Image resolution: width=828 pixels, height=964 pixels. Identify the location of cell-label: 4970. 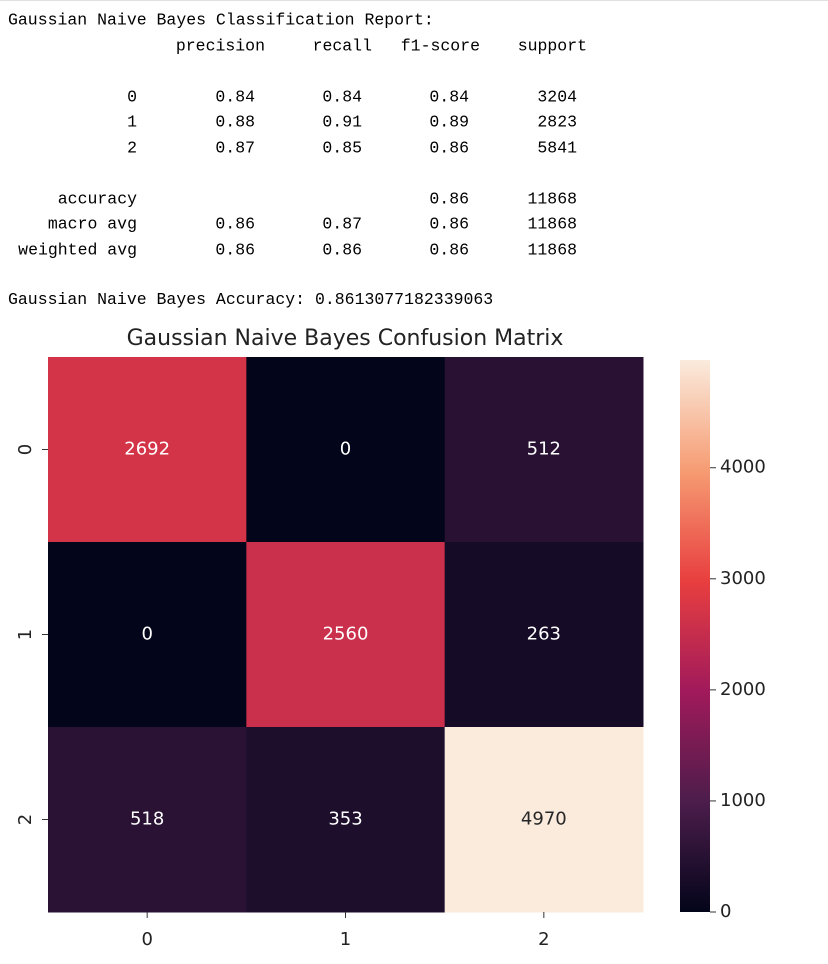
(544, 819).